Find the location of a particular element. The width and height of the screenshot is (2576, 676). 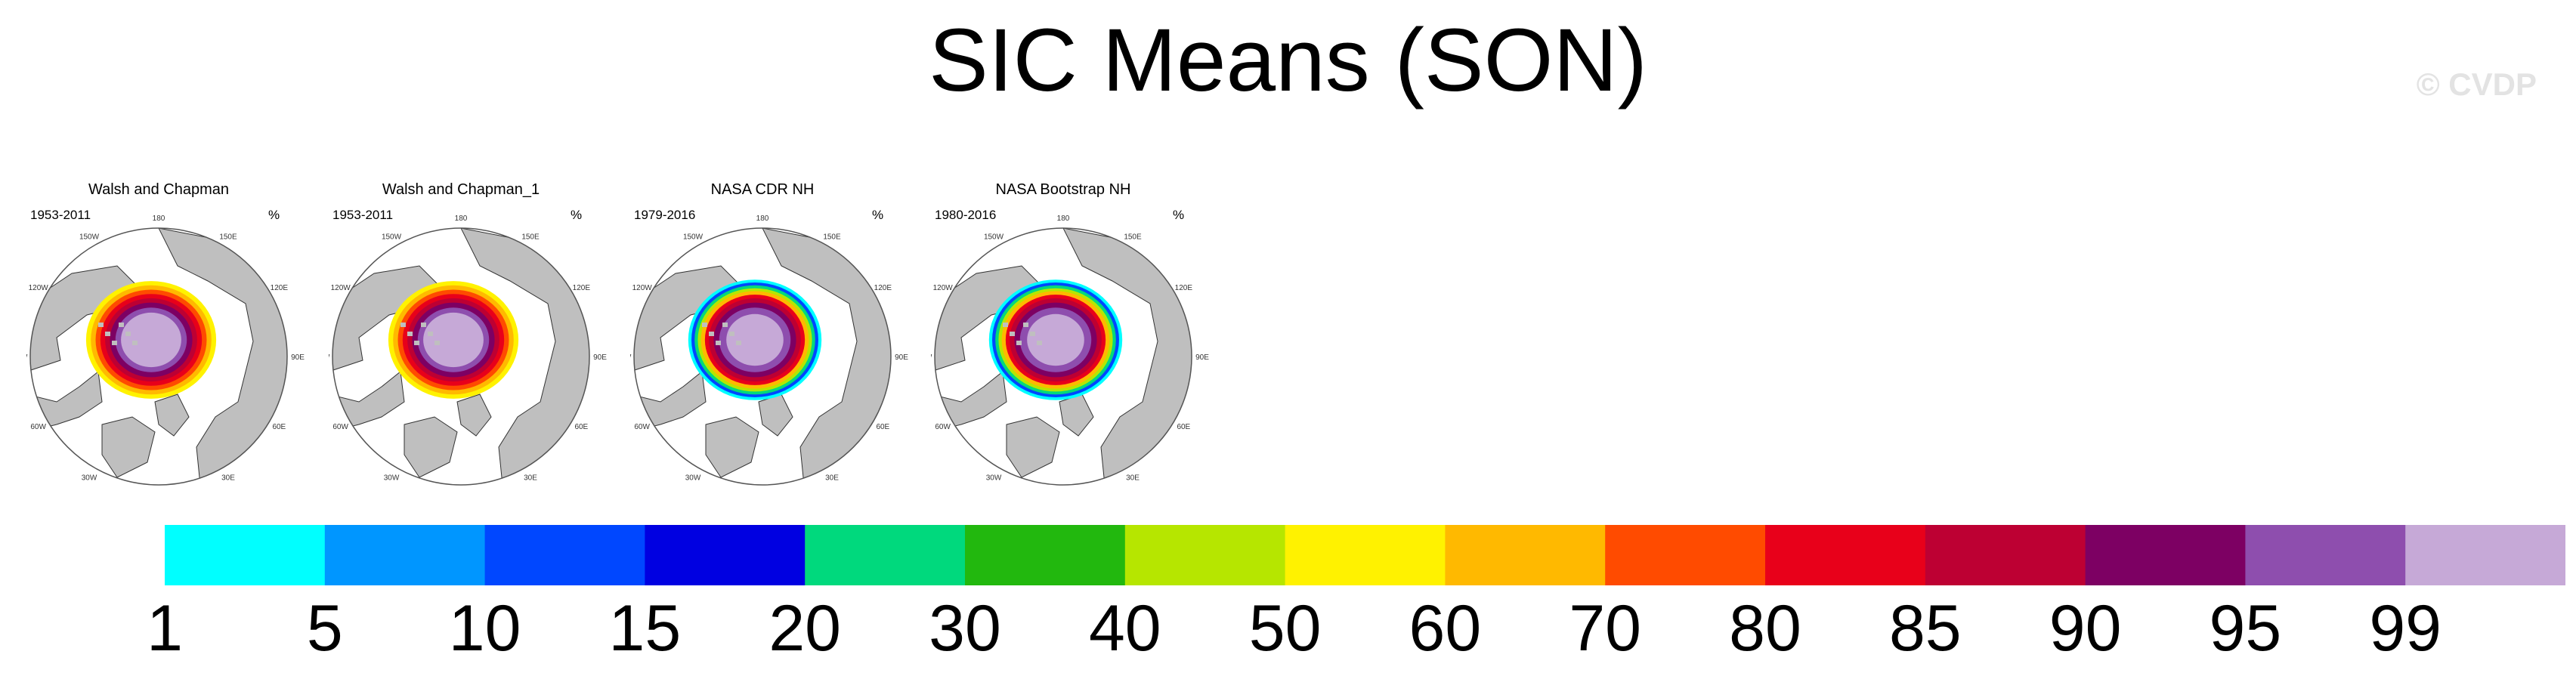

panel-title: Walsh and Chapman is located at coordinates (158, 189).